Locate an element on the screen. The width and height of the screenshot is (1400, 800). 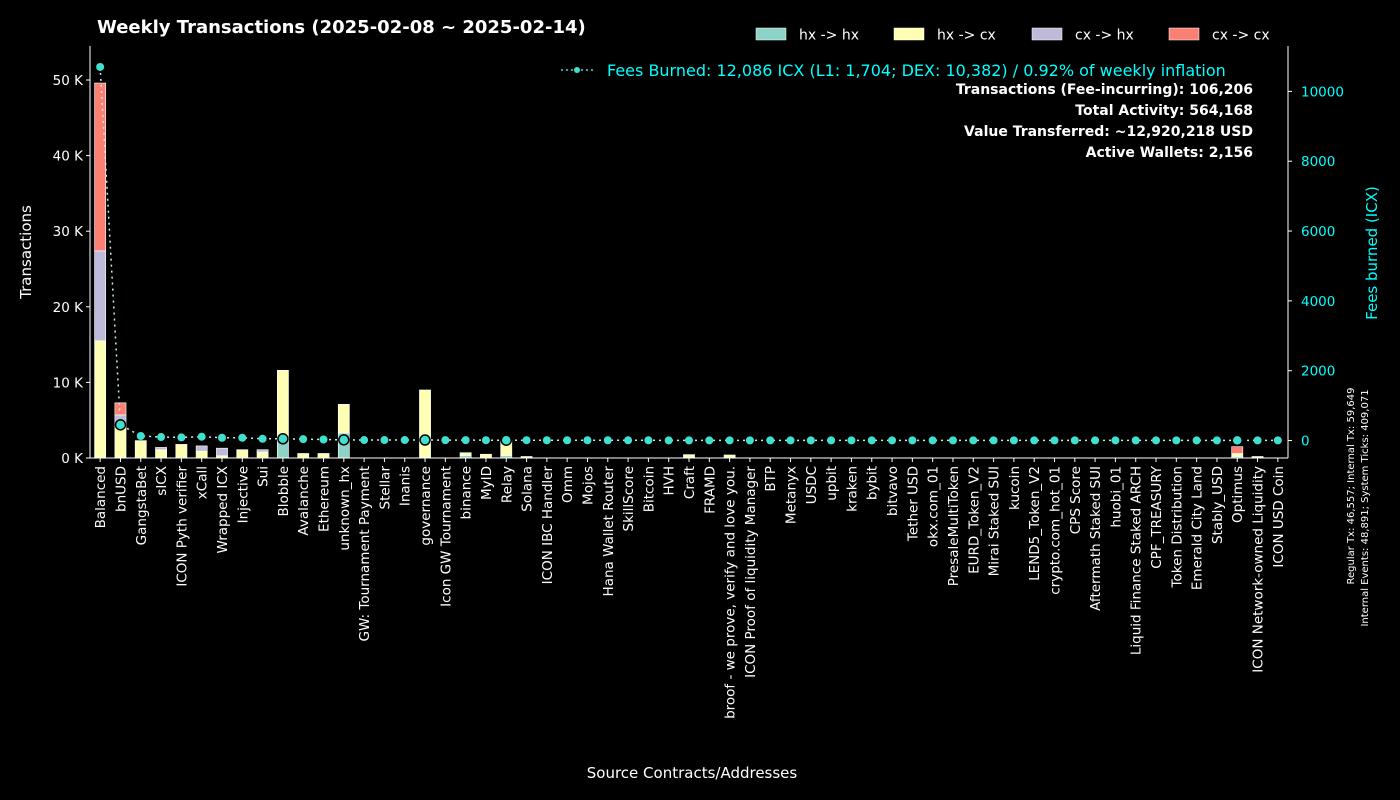
category-label-39: bitvavo is located at coordinates (893, 491).